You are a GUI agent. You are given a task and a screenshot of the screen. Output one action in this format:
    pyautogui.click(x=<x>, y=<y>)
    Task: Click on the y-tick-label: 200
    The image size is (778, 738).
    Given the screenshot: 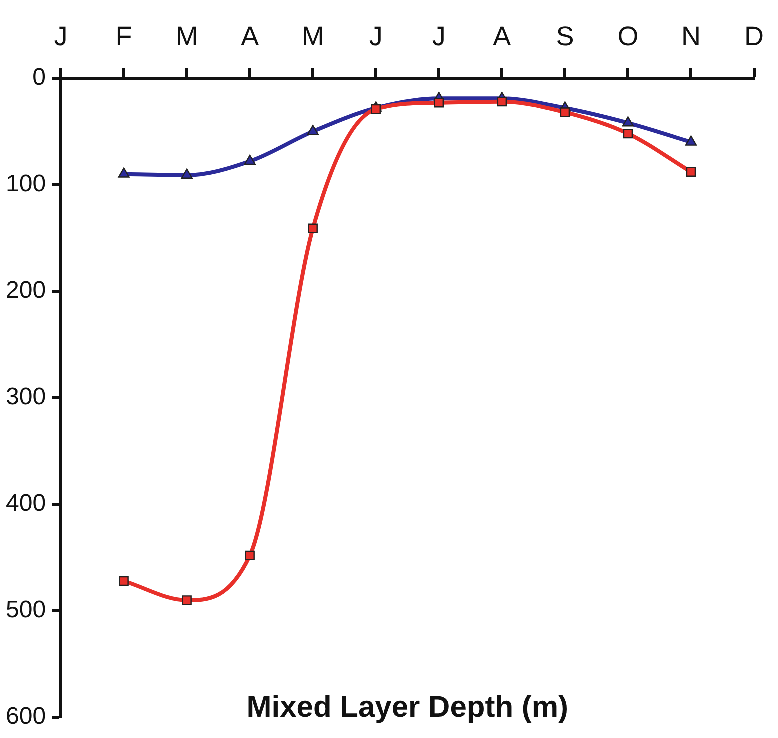 What is the action you would take?
    pyautogui.click(x=26, y=290)
    